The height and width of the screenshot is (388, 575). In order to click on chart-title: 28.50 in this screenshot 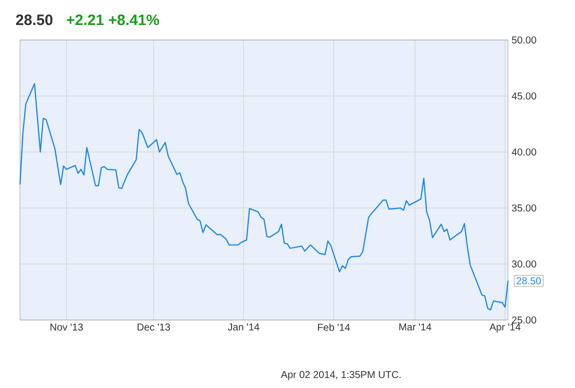, I will do `click(34, 20)`.